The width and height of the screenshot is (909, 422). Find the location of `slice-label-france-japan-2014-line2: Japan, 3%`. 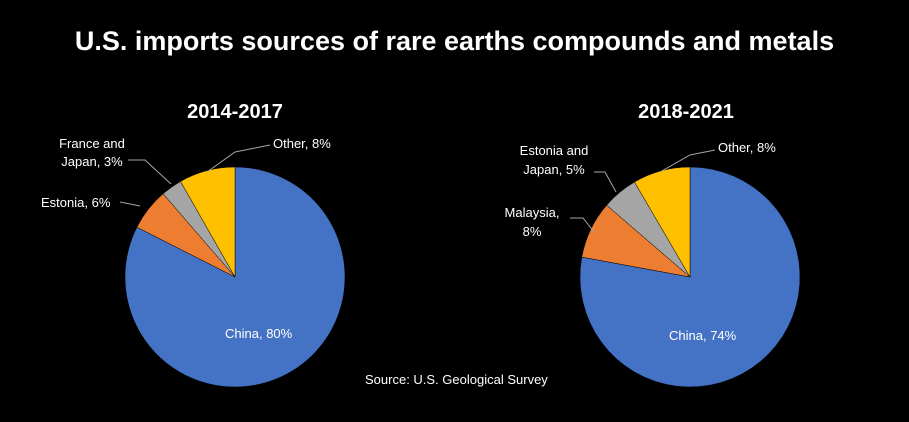

slice-label-france-japan-2014-line2: Japan, 3% is located at coordinates (92, 161).